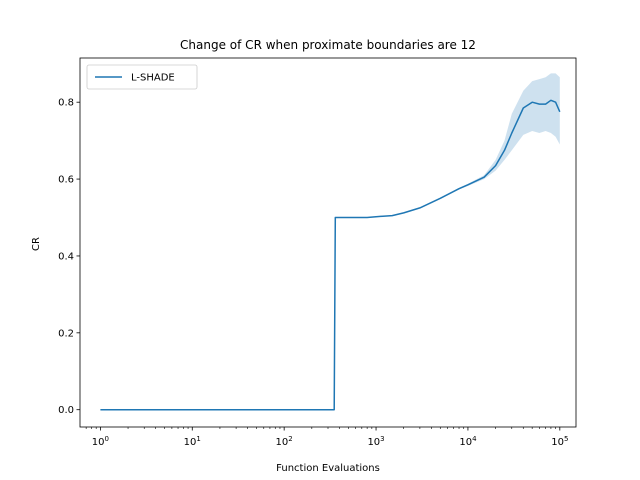  I want to click on x-axis-label: Function Evaluations, so click(328, 468).